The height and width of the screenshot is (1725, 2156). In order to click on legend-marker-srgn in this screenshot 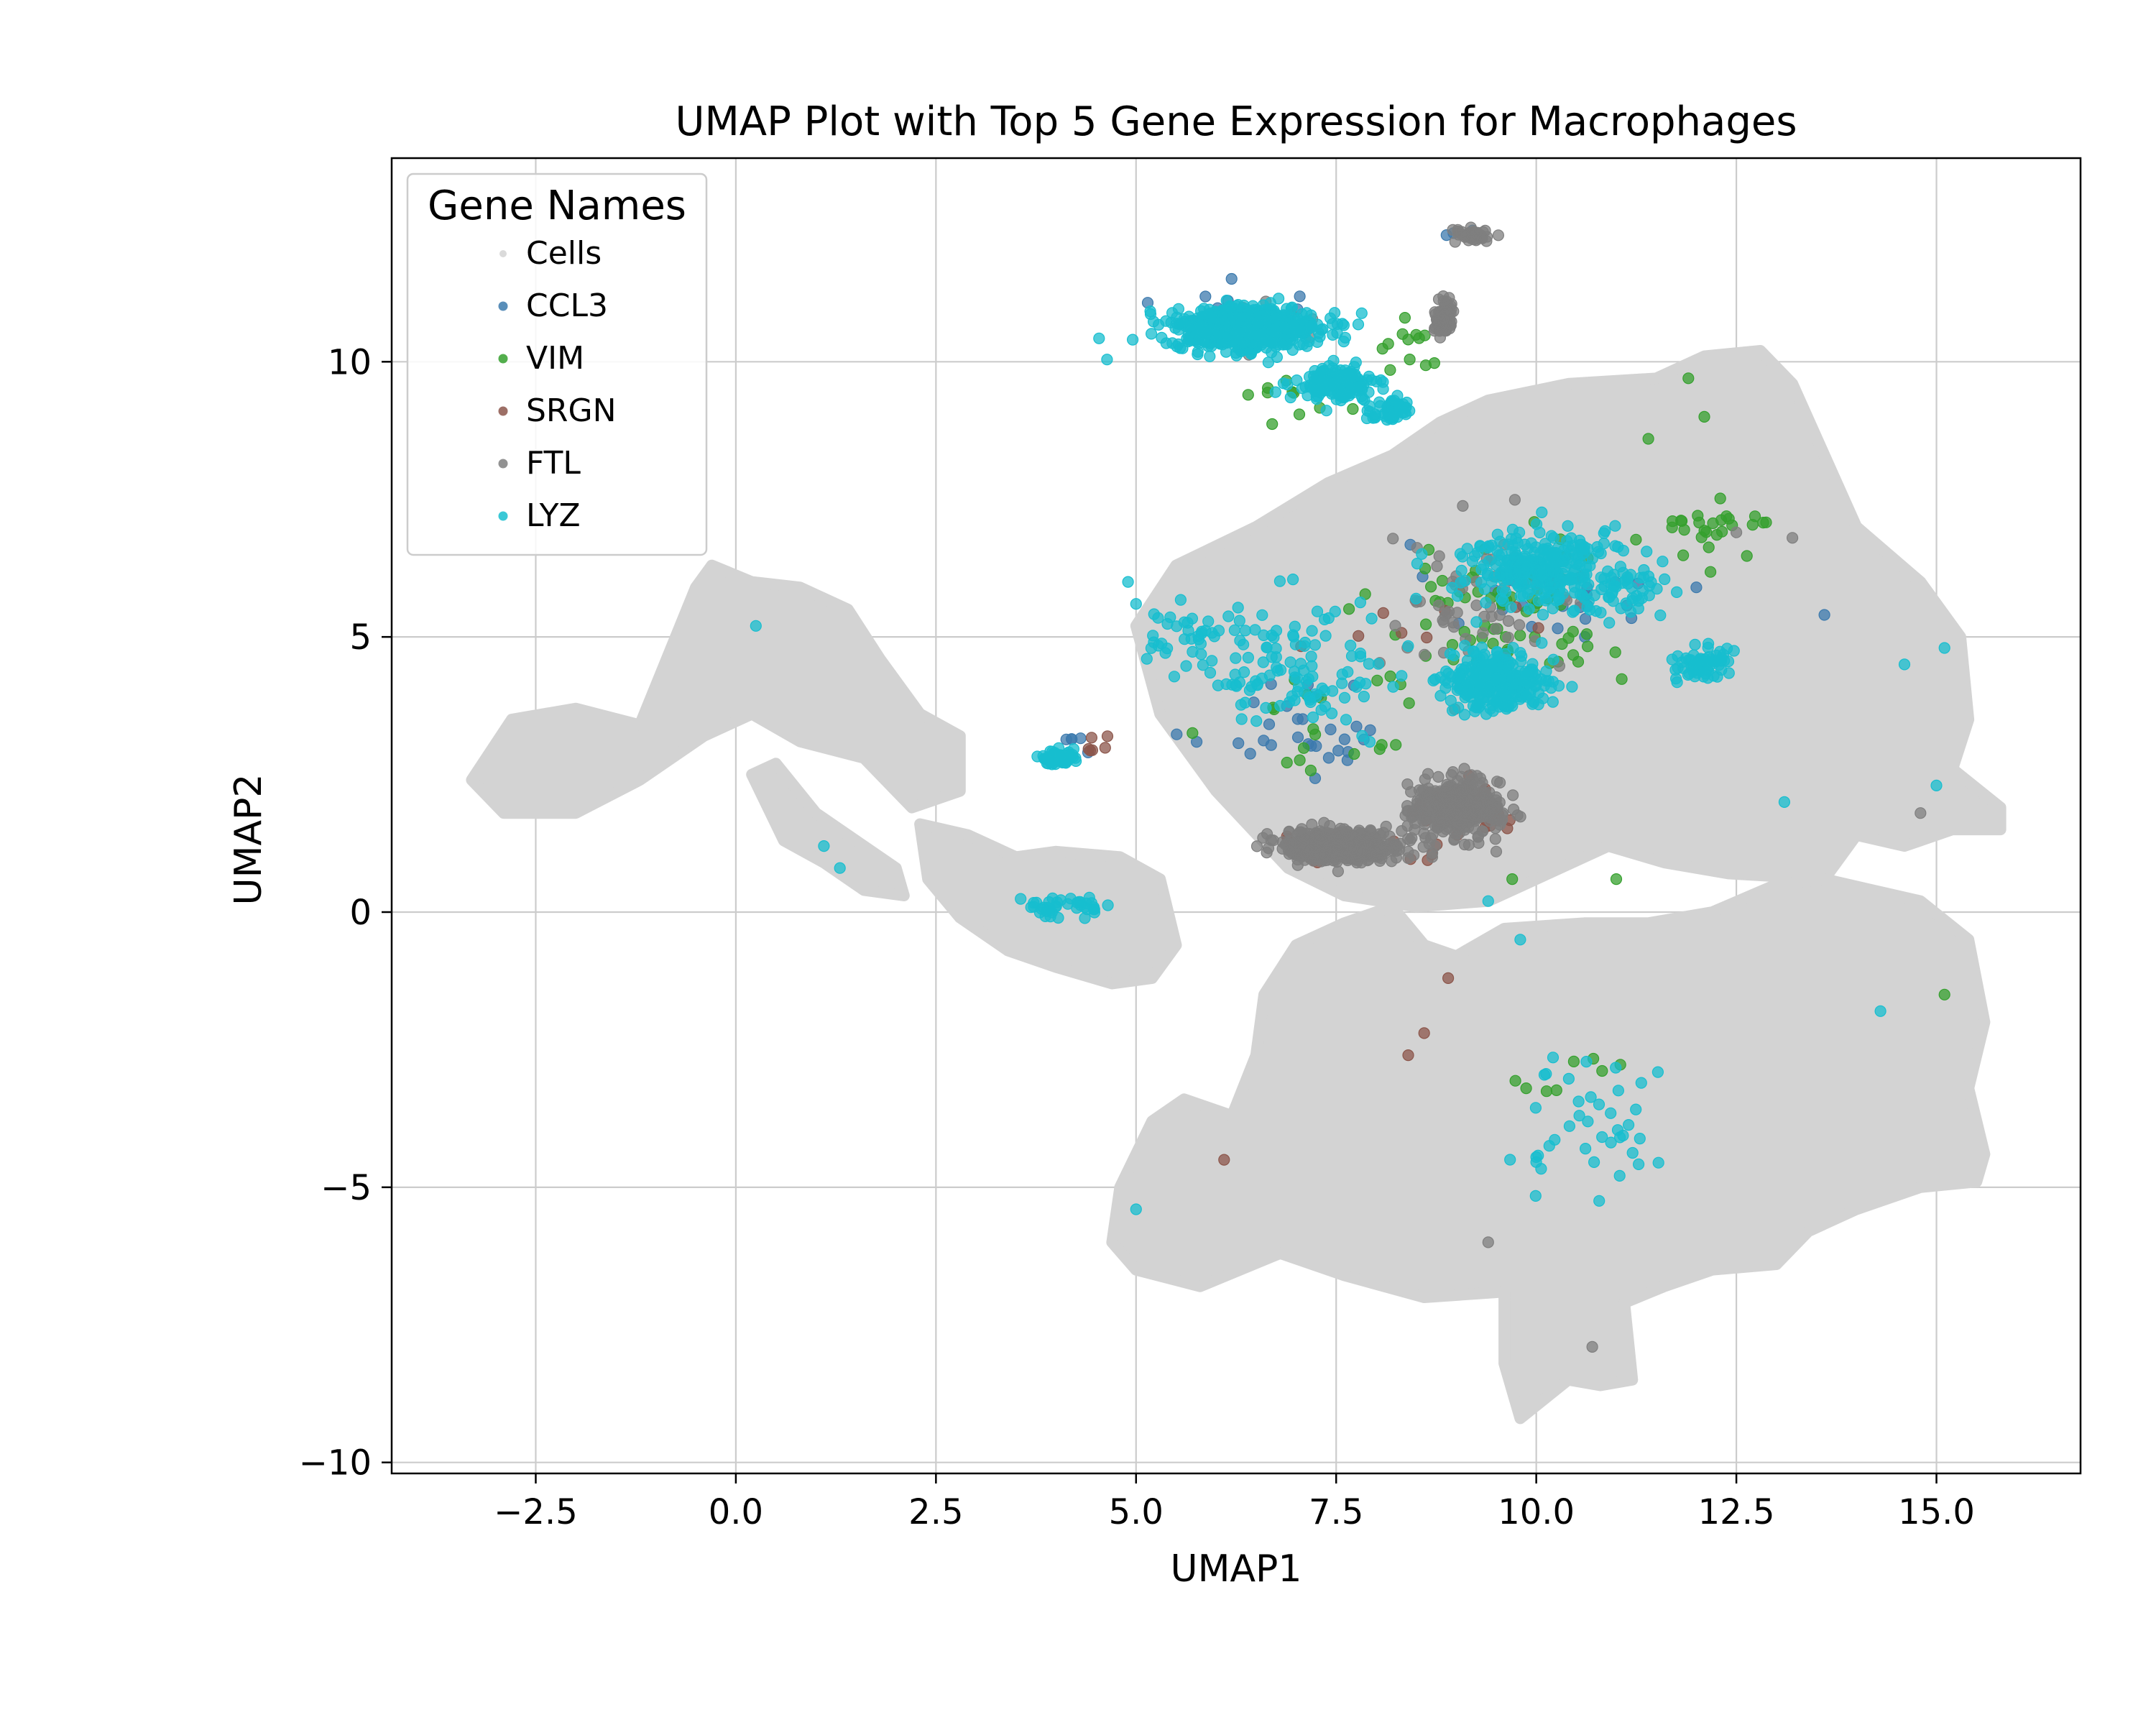, I will do `click(503, 411)`.